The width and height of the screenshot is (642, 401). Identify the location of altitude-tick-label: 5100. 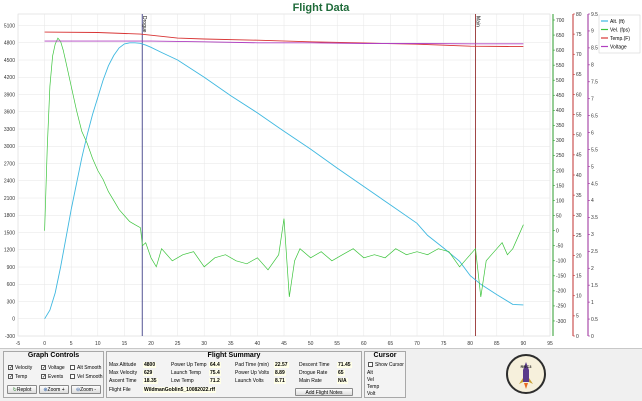
(9, 26).